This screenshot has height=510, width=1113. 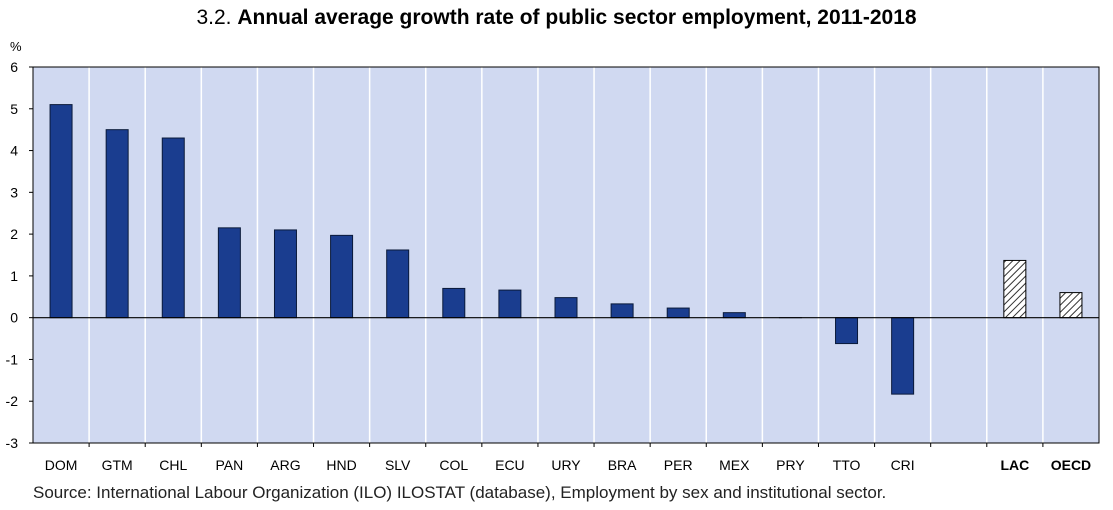 I want to click on bar-per, so click(x=678, y=313).